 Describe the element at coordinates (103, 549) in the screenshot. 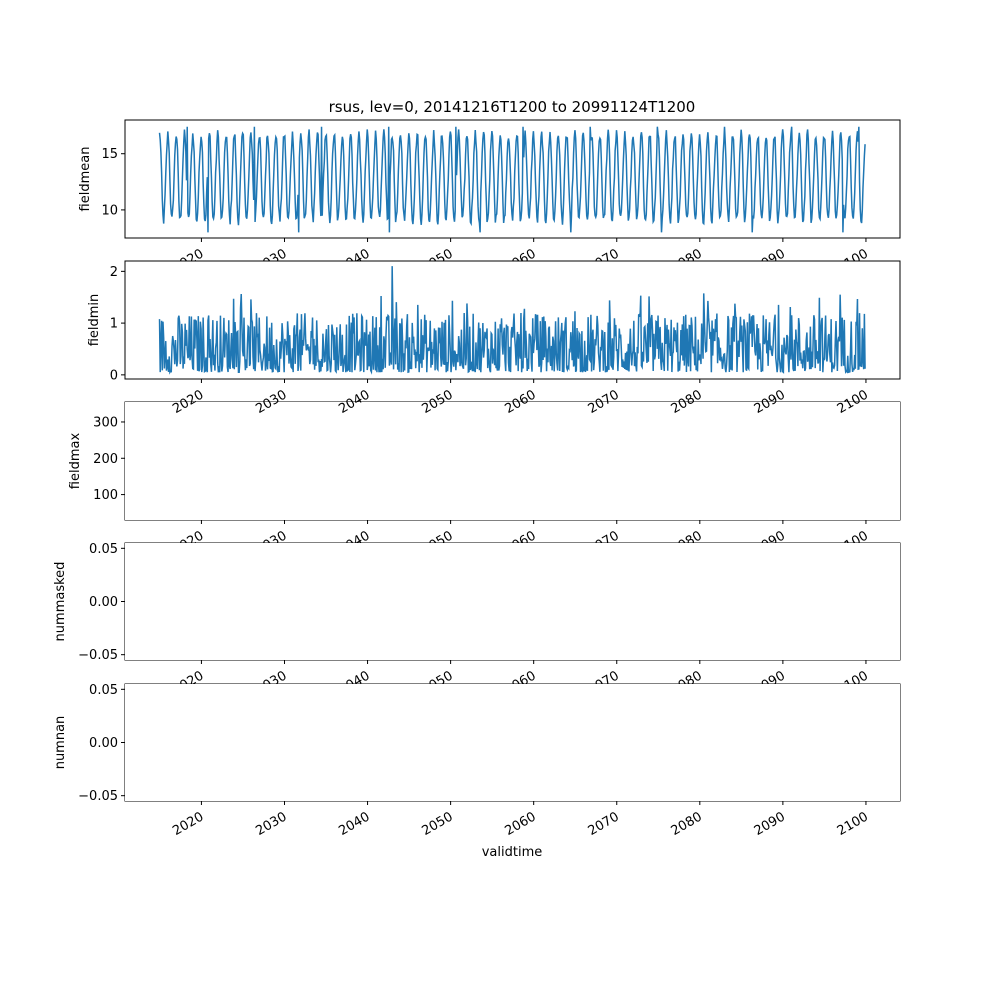

I see `nummasked-y-tick-label: 0.05` at that location.